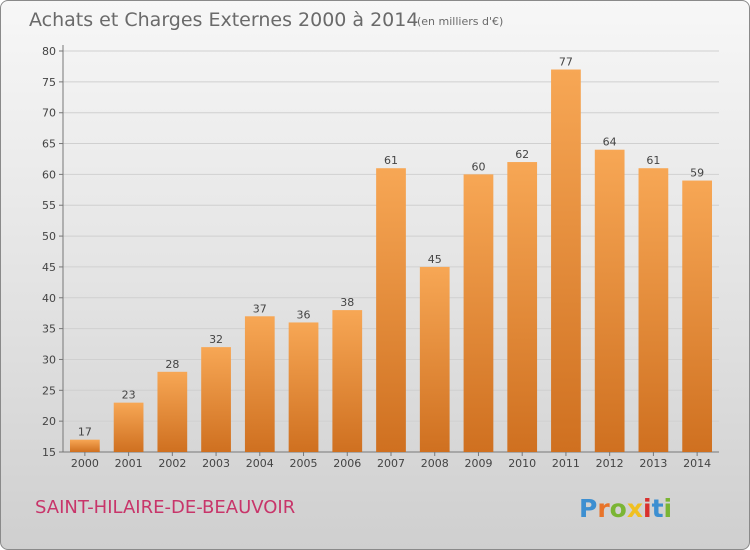 Image resolution: width=750 pixels, height=550 pixels. Describe the element at coordinates (697, 316) in the screenshot. I see `bar-2014` at that location.